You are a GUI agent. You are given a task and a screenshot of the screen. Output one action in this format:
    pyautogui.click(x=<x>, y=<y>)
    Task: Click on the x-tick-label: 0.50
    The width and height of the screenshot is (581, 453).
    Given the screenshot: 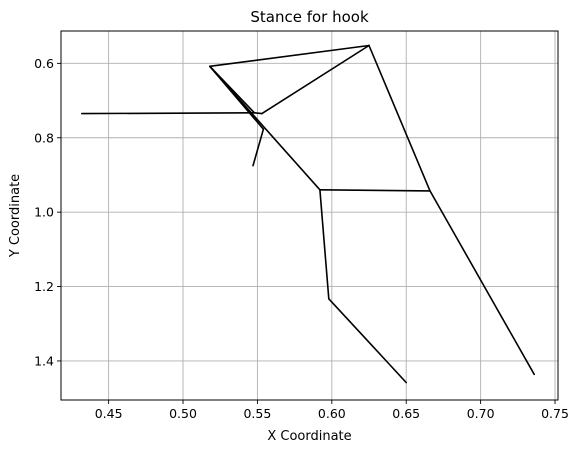 What is the action you would take?
    pyautogui.click(x=183, y=413)
    